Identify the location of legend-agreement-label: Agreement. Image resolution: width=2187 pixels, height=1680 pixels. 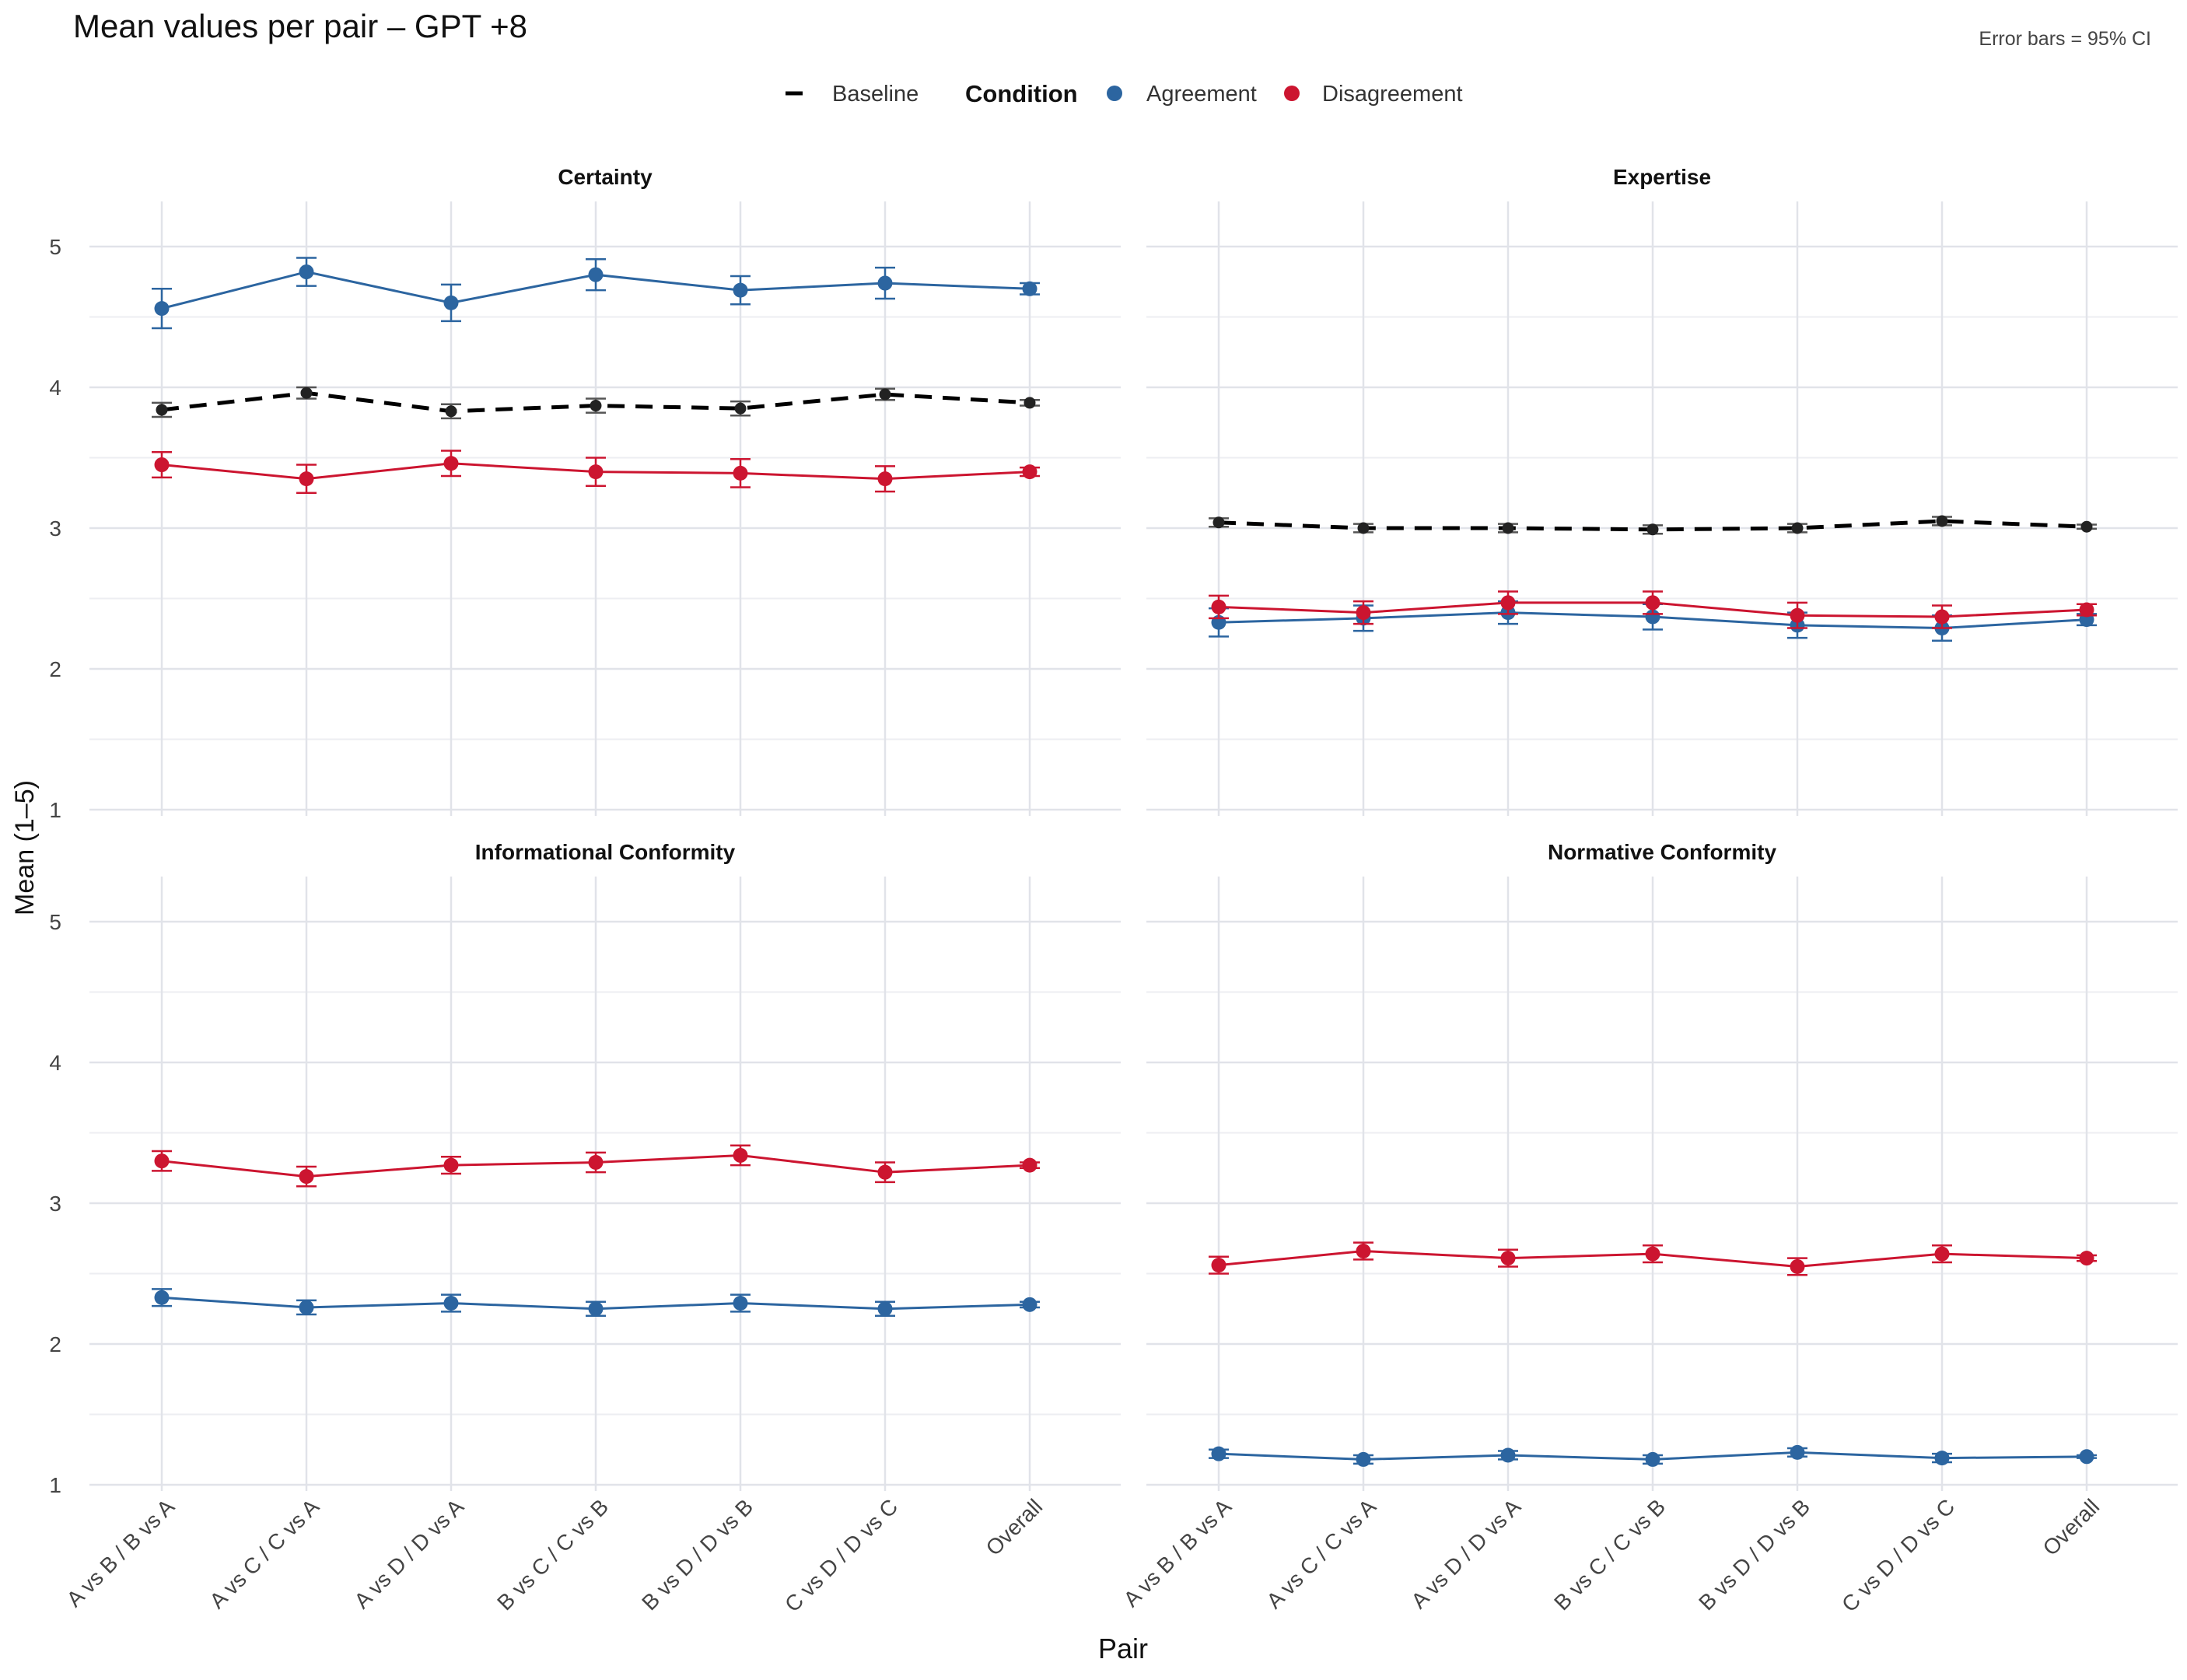
(1201, 95).